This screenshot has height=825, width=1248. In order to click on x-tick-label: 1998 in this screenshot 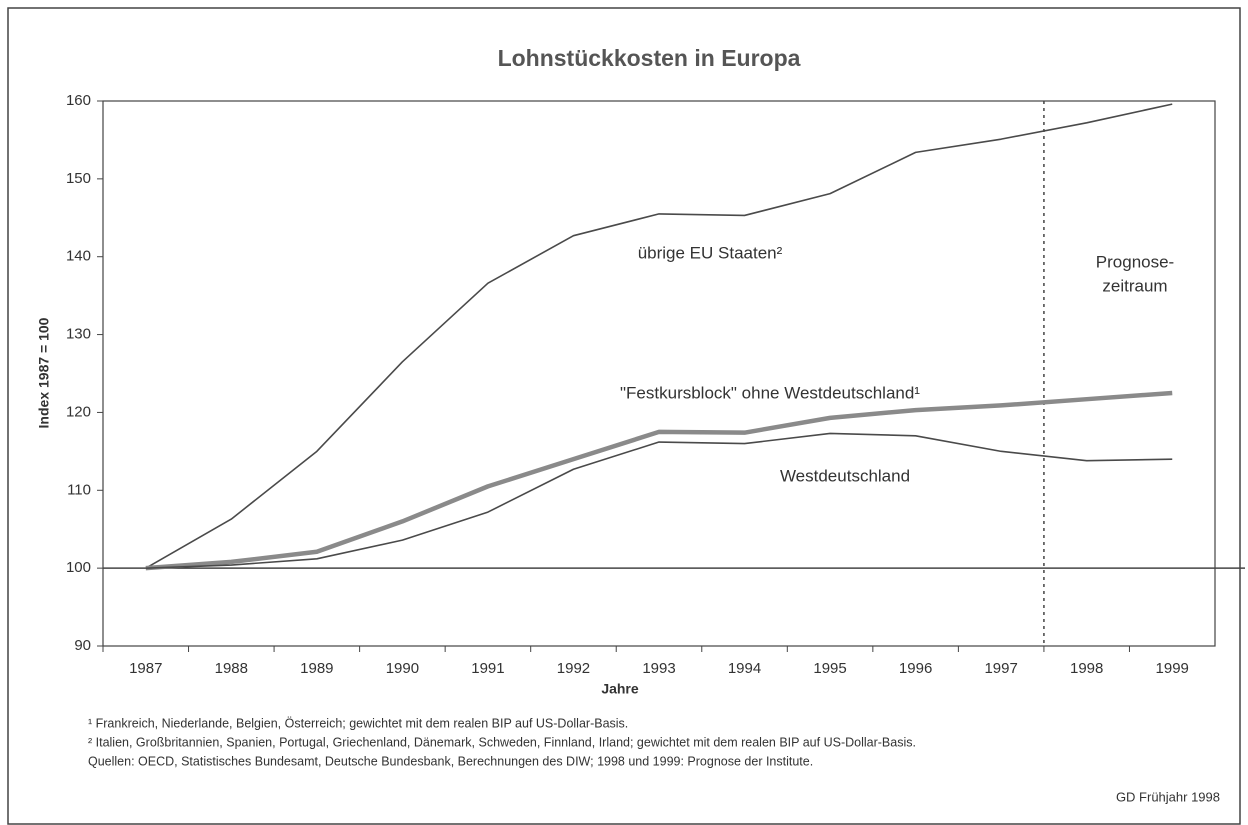, I will do `click(1086, 668)`.